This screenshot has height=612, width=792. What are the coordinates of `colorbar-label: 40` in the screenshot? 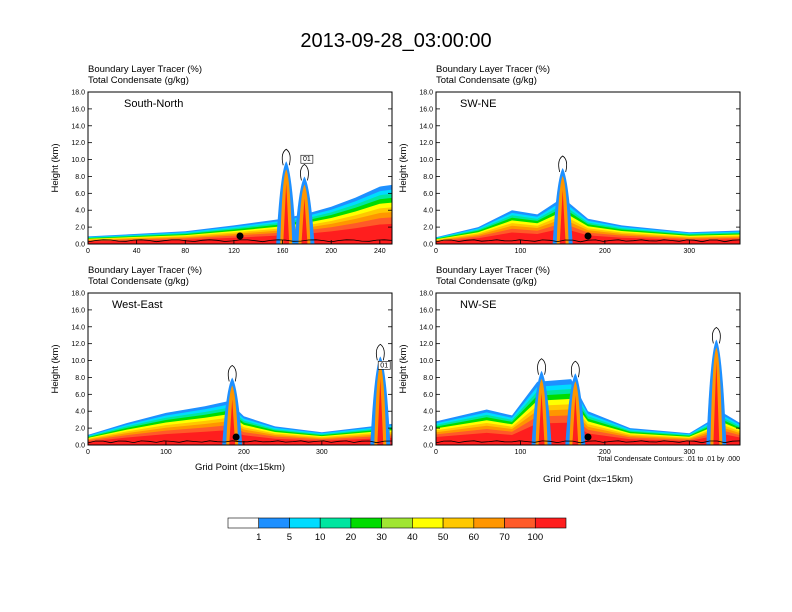 It's located at (412, 537).